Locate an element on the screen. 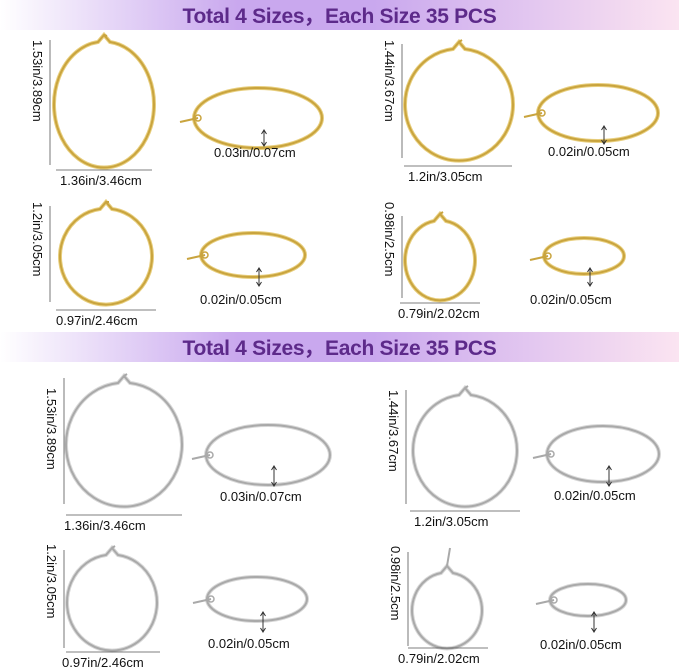 Image resolution: width=679 pixels, height=672 pixels. gold-hoop-2-arrow-head-down is located at coordinates (604, 142).